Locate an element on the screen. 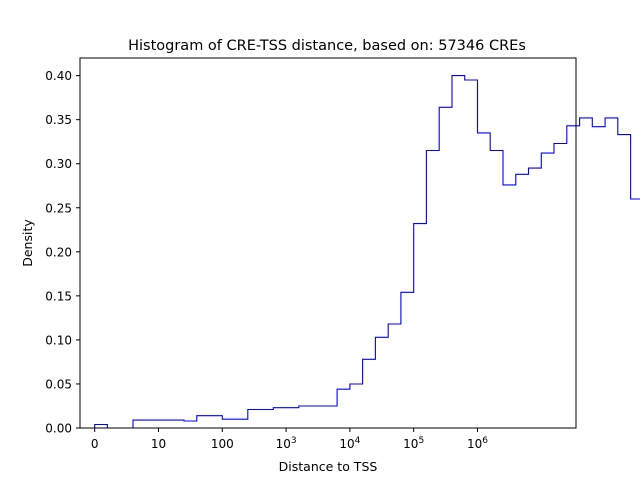  y-axis: 0.00 0.05 0.10 0.15 0.20 0.25 0.30 0.35 0.40 is located at coordinates (62, 252).